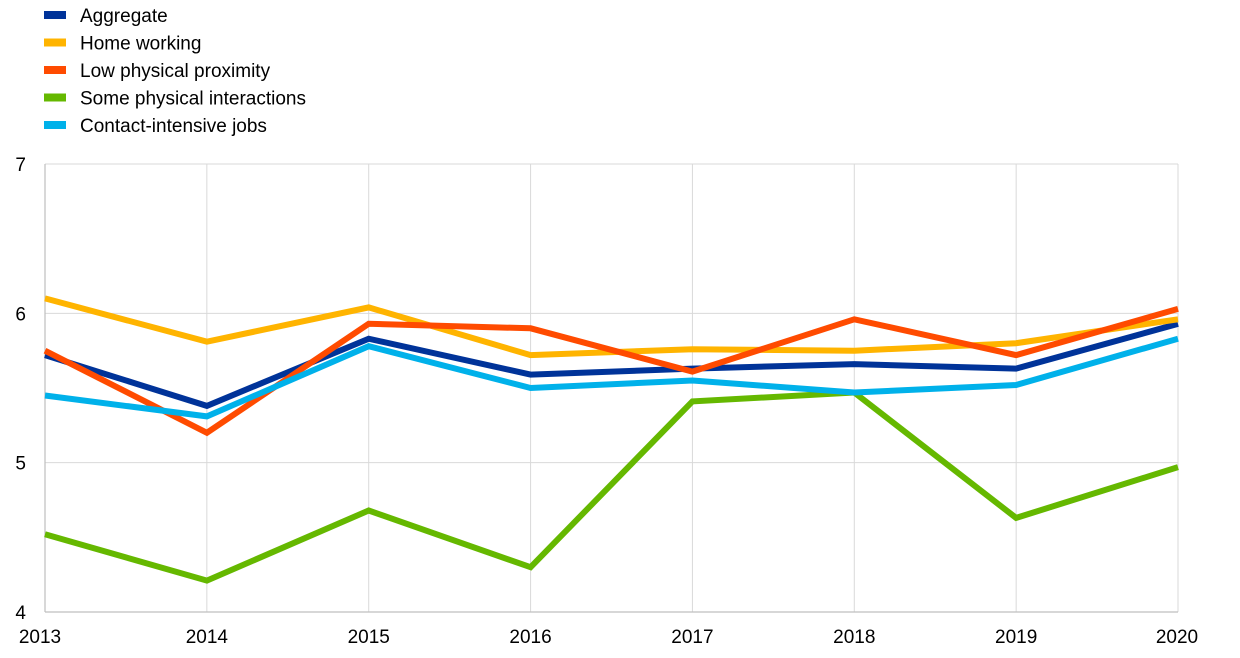 Image resolution: width=1240 pixels, height=658 pixels. I want to click on x-tick-label: 2015, so click(369, 637).